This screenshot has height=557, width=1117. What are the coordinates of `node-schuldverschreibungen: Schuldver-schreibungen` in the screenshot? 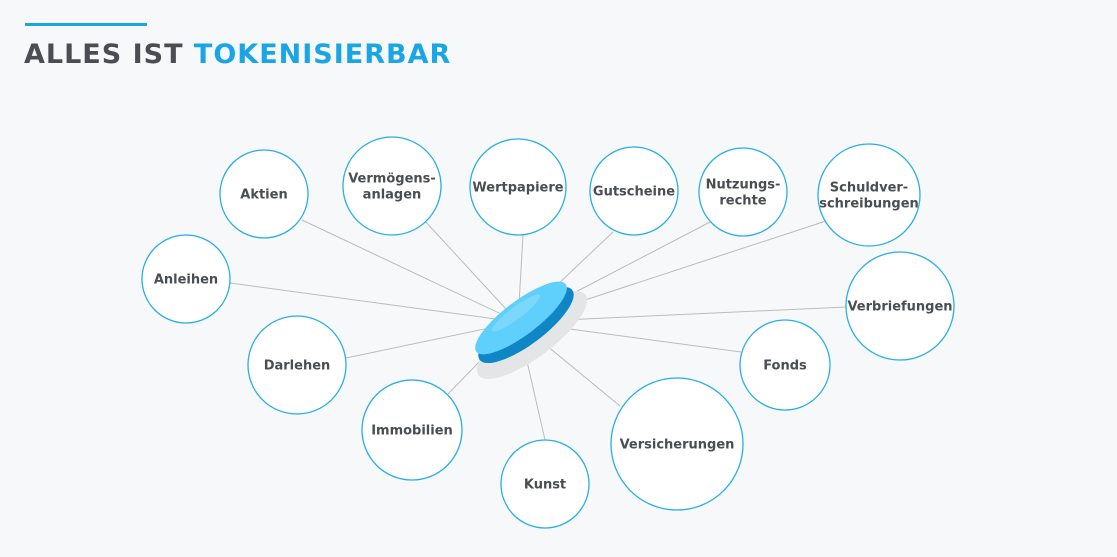 It's located at (869, 195).